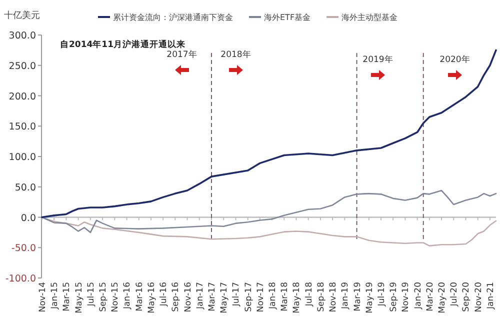 The image size is (500, 329). What do you see at coordinates (79, 298) in the screenshot?
I see `x-tick-label: May-15` at bounding box center [79, 298].